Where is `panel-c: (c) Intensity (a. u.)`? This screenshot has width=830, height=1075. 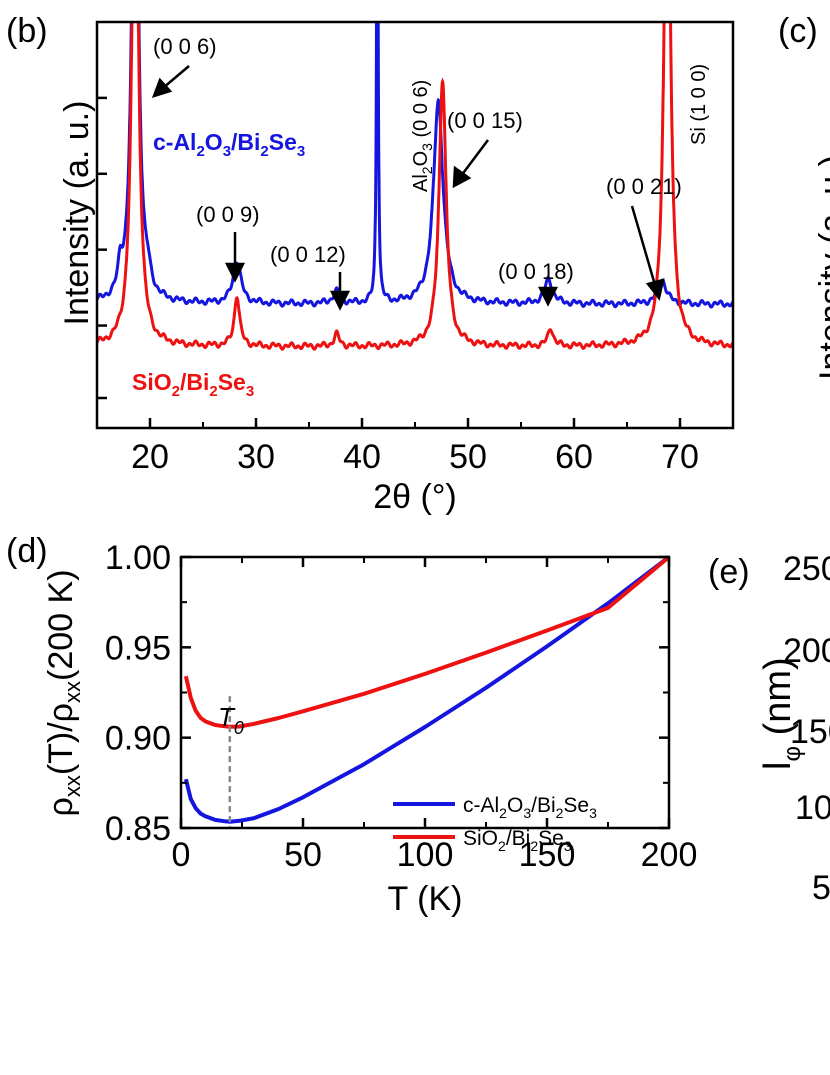
panel-c: (c) Intensity (a. u.) is located at coordinates (804, 196).